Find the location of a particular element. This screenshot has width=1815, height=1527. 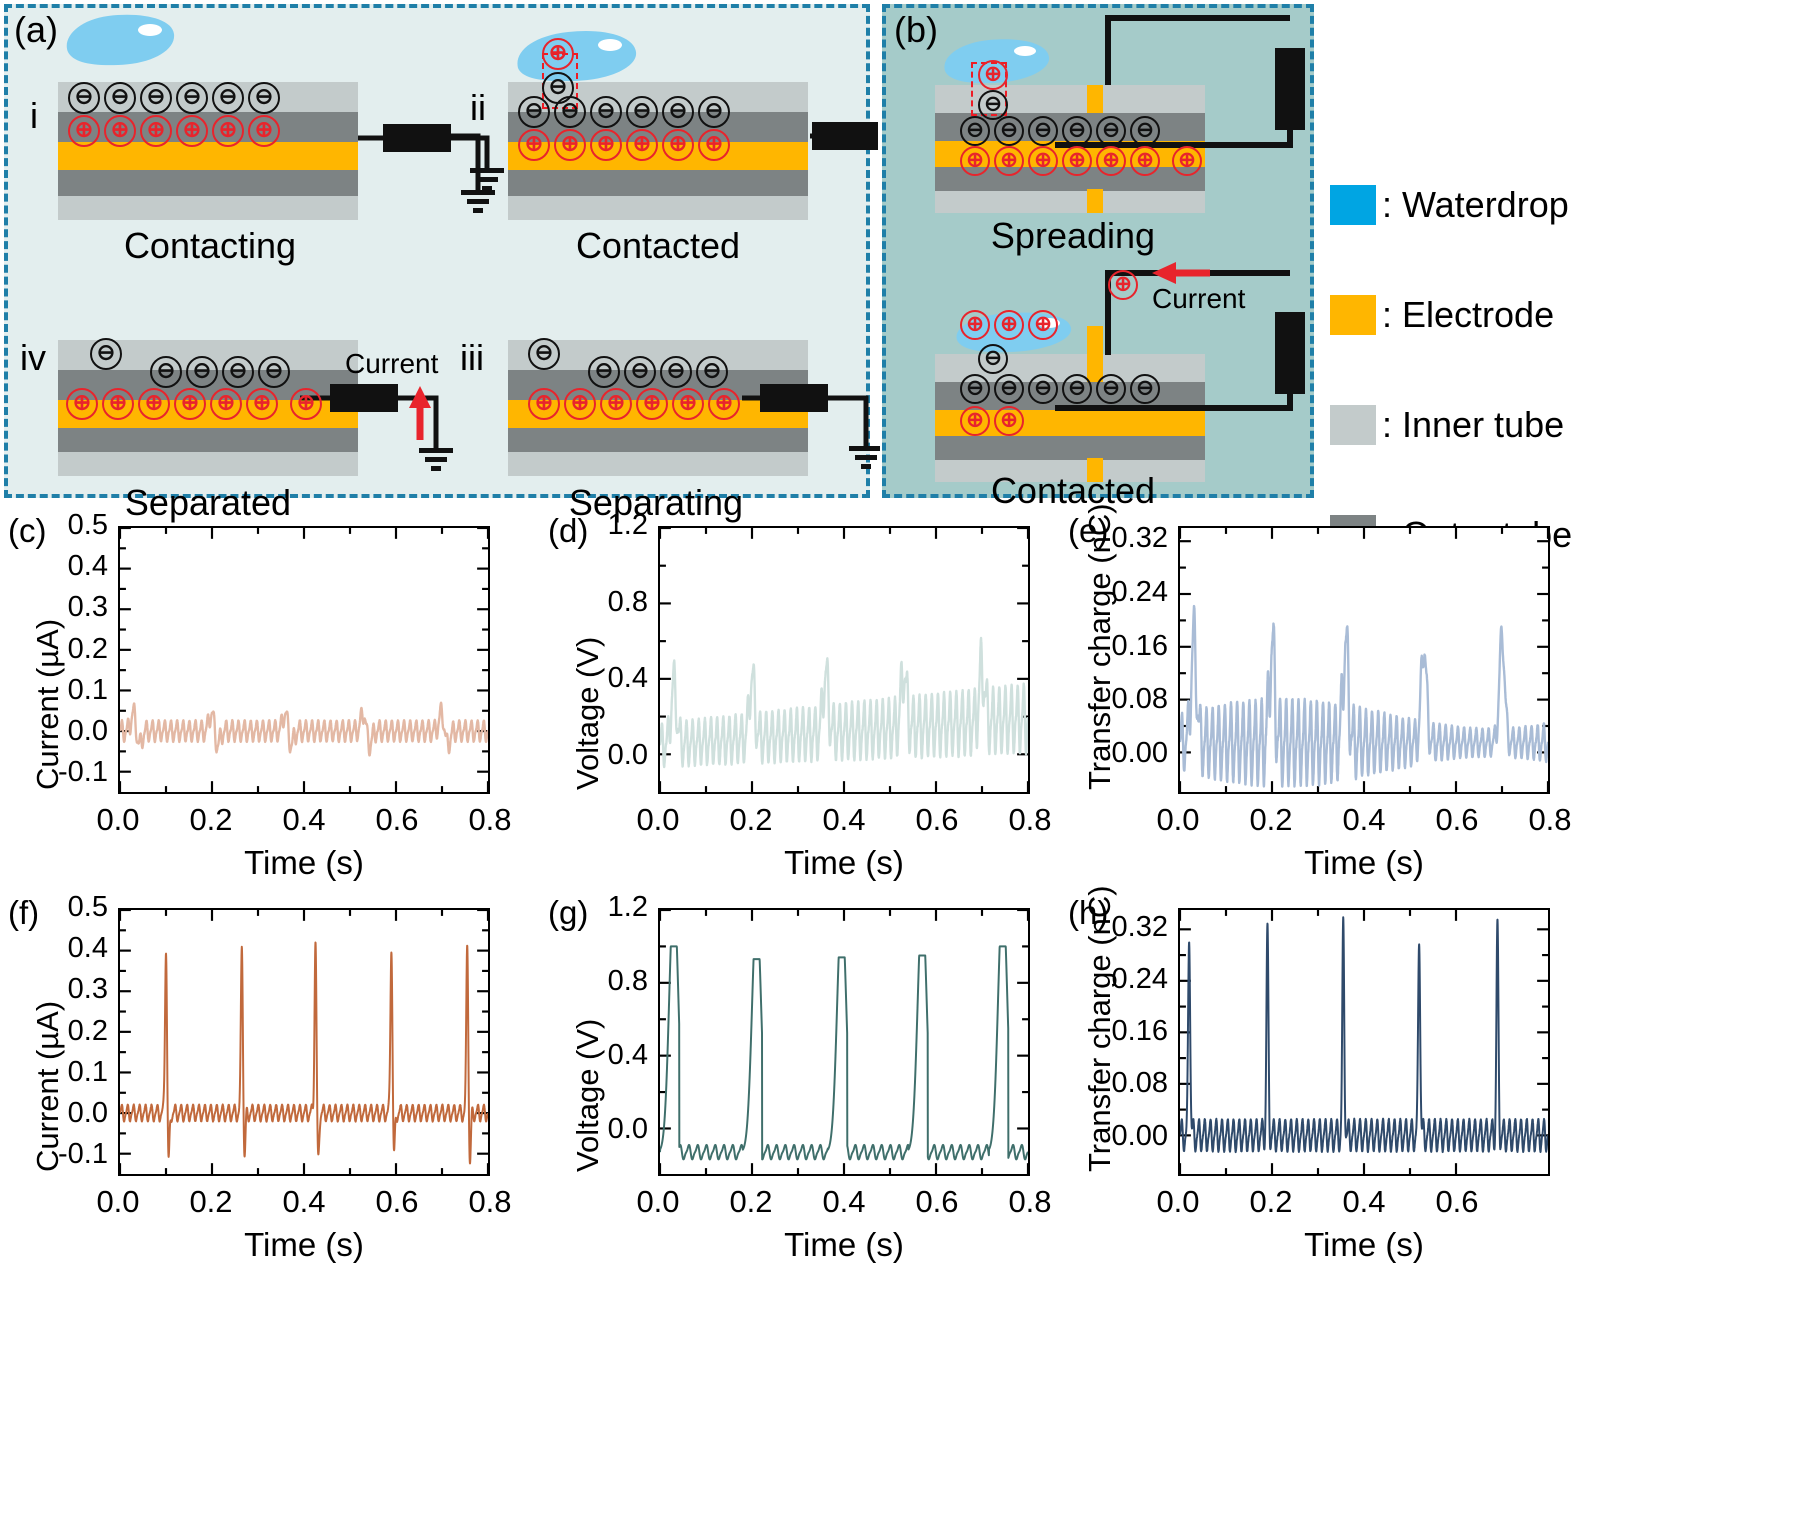

x-tick-label-g: 0.8 is located at coordinates (1030, 1201).